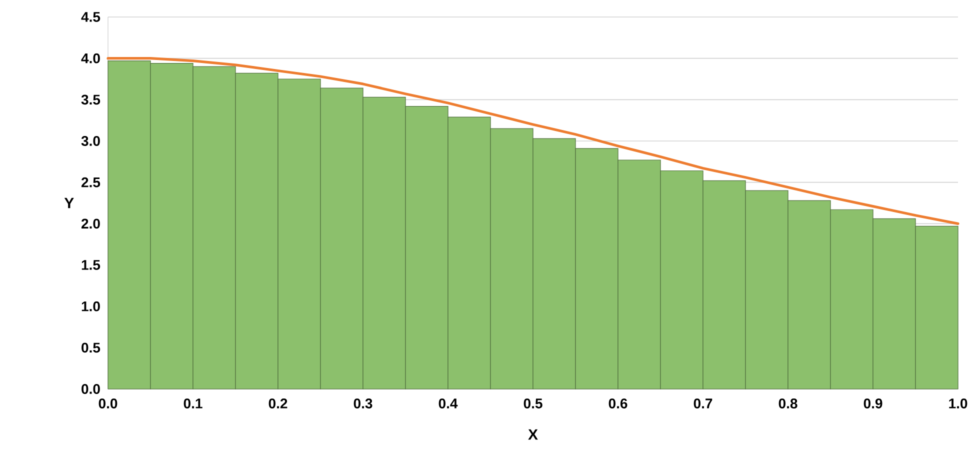 The image size is (976, 474). I want to click on x-tick-label: 0.8, so click(788, 403).